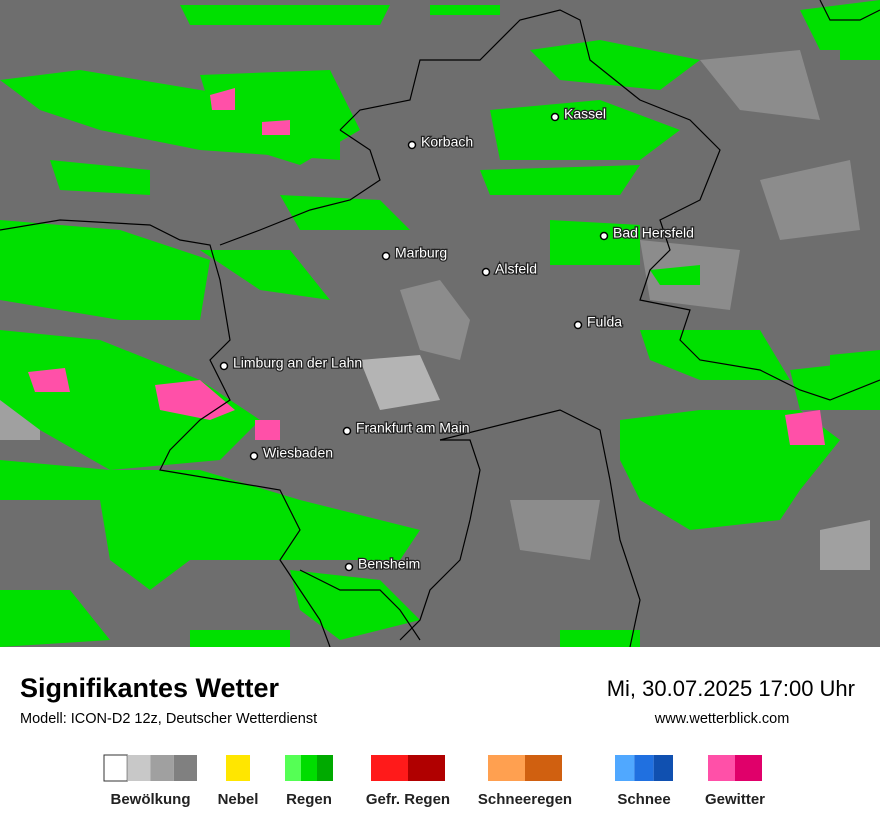 This screenshot has width=880, height=830. I want to click on title: Signifikantes Wetter, so click(150, 688).